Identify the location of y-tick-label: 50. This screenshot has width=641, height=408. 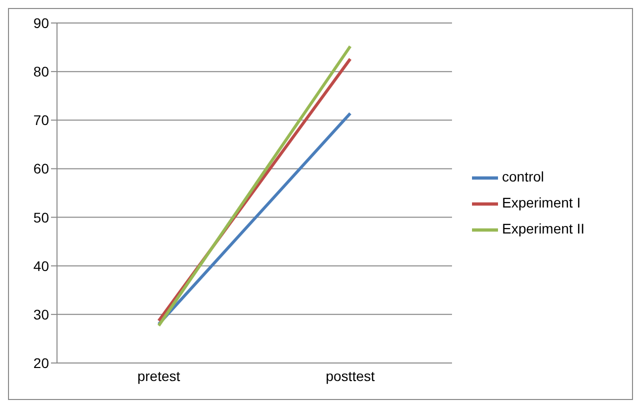
(41, 217).